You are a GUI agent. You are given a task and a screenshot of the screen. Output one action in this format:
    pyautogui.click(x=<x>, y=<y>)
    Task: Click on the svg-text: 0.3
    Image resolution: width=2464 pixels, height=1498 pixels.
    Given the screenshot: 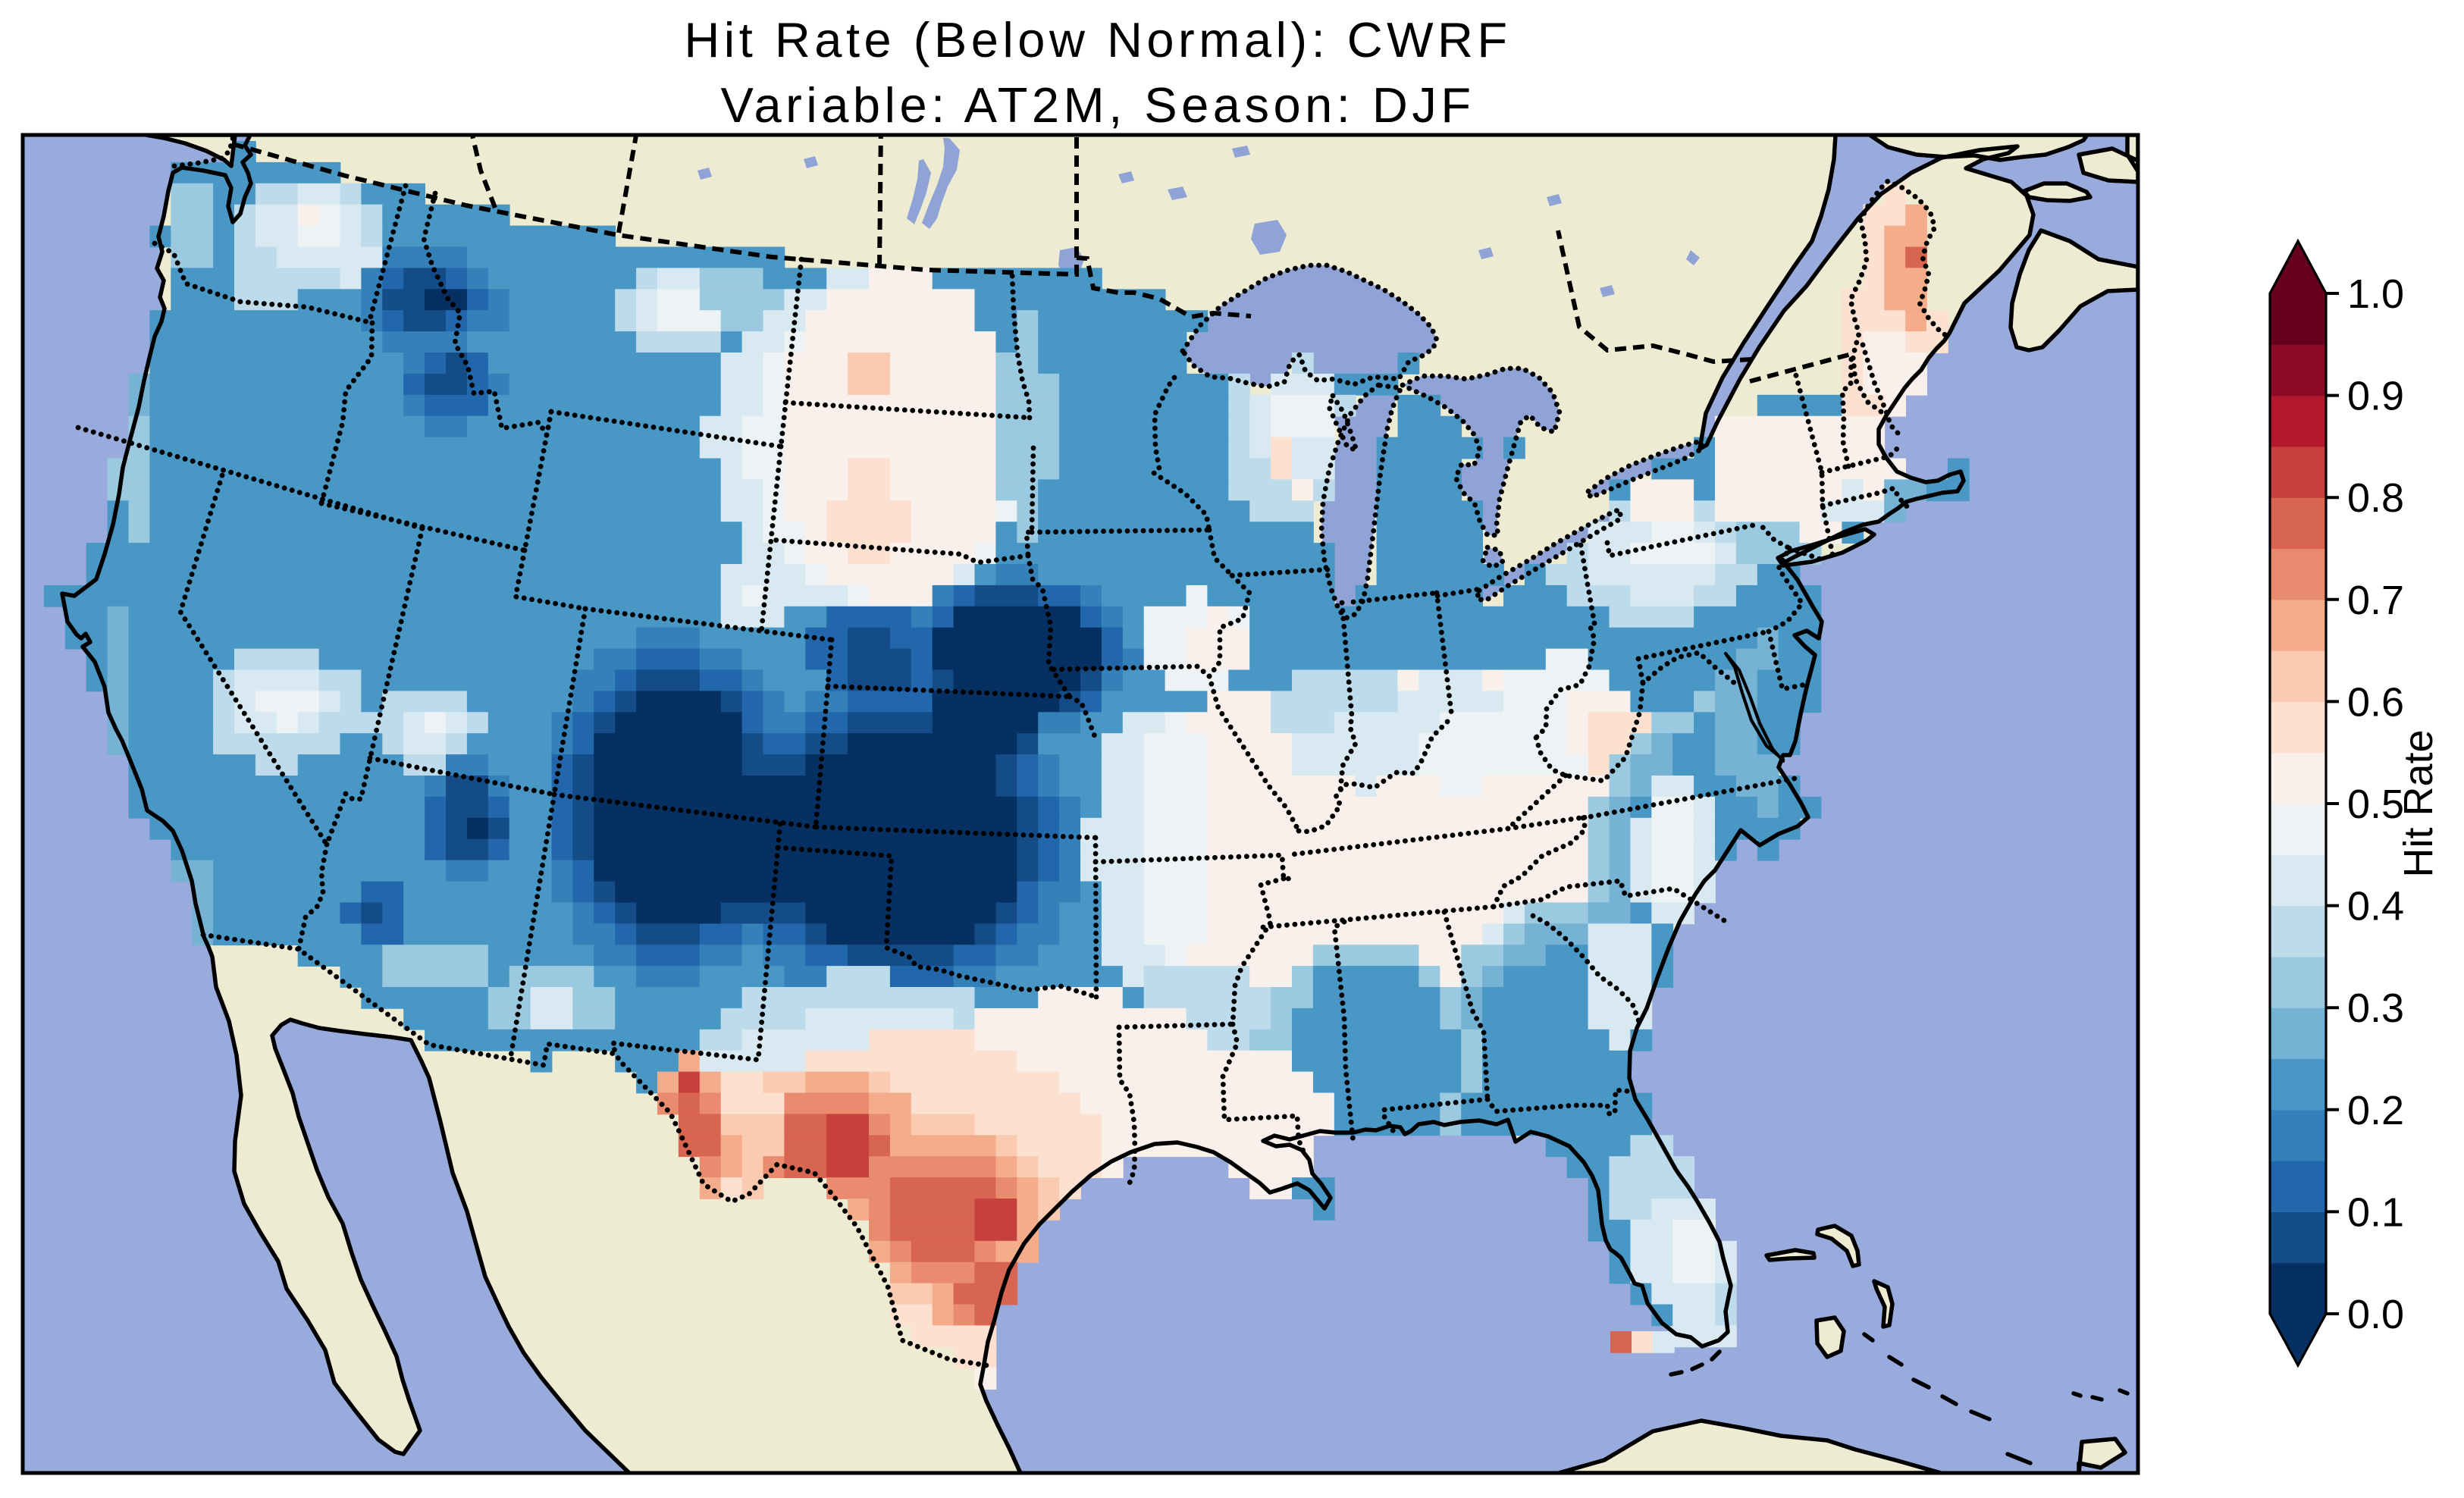 What is the action you would take?
    pyautogui.click(x=2375, y=1009)
    